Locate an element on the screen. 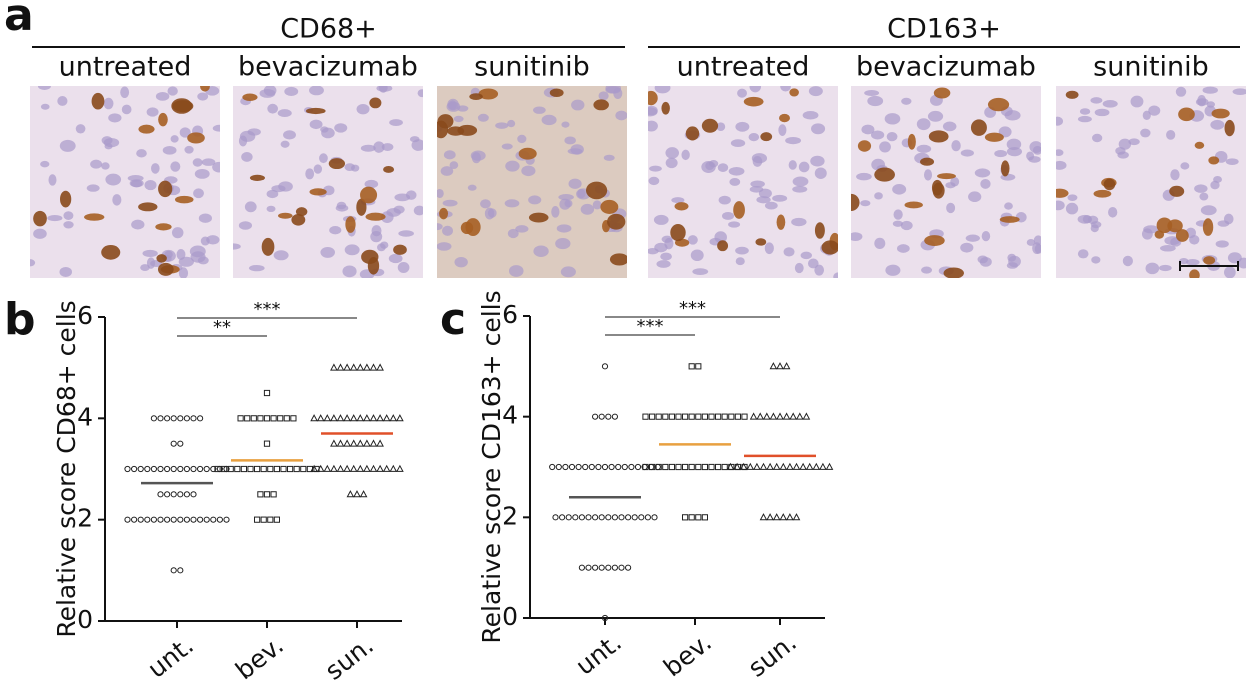 This screenshot has height=688, width=1252. y-tick-label: 4 is located at coordinates (85, 416).